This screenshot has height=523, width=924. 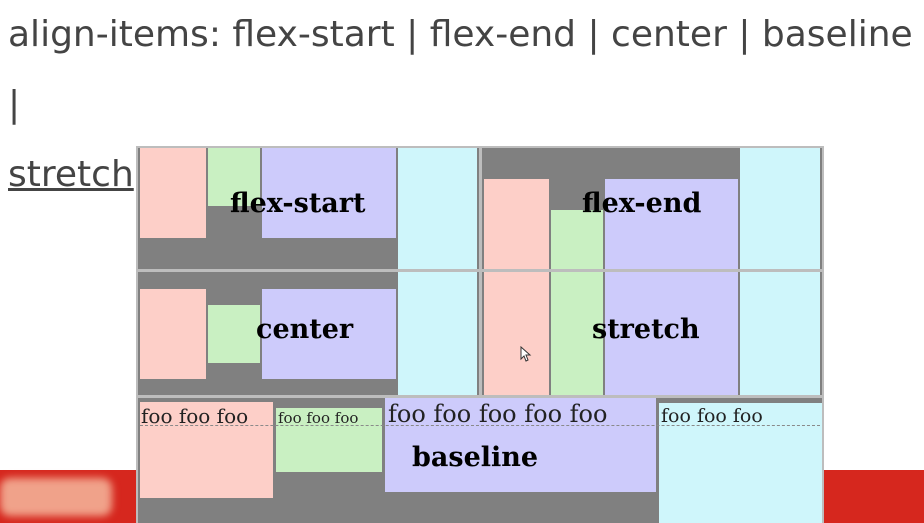 I want to click on baseline-item-4-text: foo foo foo, so click(x=712, y=416).